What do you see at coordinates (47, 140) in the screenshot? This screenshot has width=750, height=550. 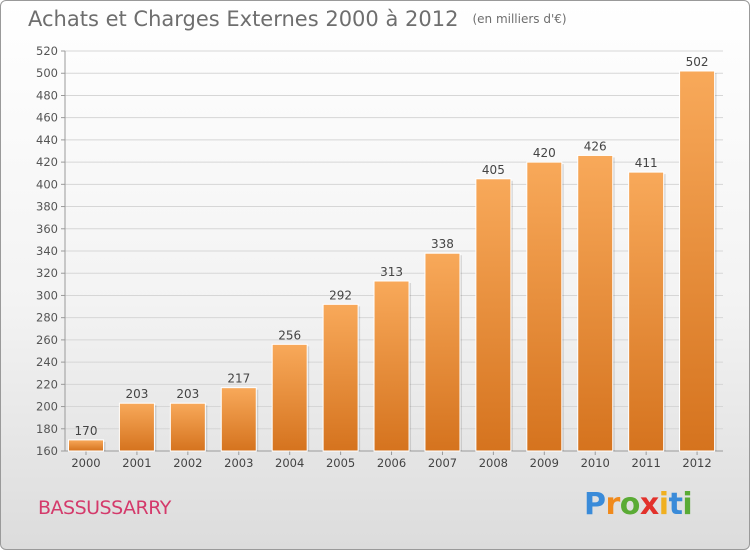 I see `y-tick-label: 440` at bounding box center [47, 140].